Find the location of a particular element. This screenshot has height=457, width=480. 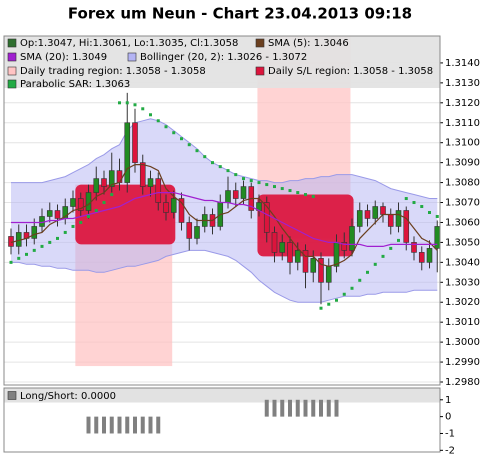

chart-title: Forex um Neun - Chart 23.04.2013 09:18 is located at coordinates (240, 14).